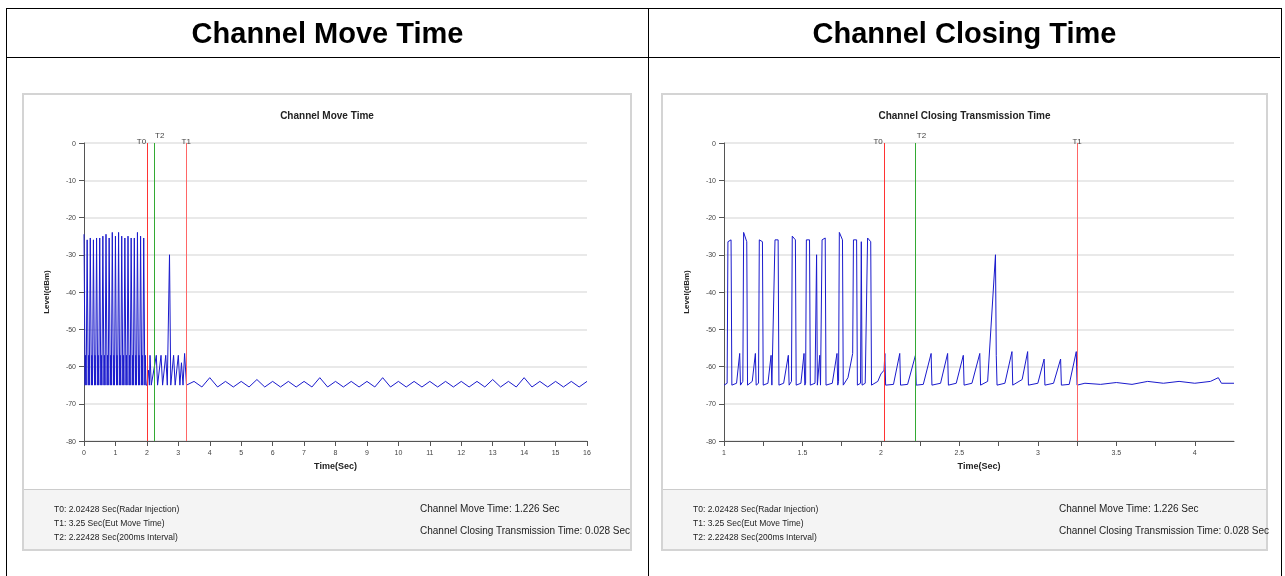  Describe the element at coordinates (964, 33) in the screenshot. I see `chart-title: Channel Closing Time` at that location.